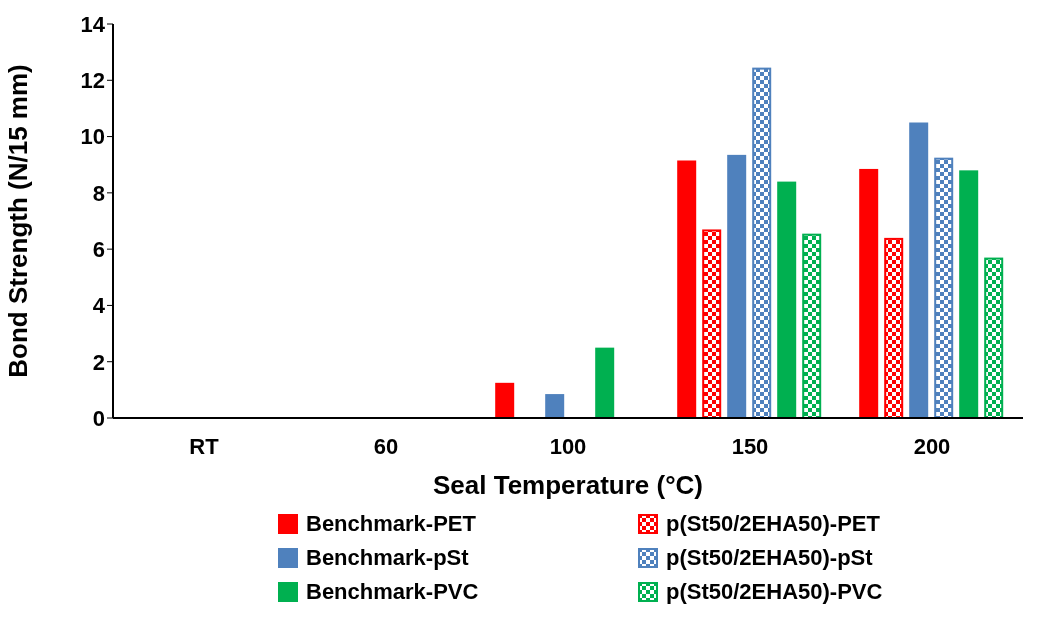 Image resolution: width=1041 pixels, height=622 pixels. Describe the element at coordinates (99, 306) in the screenshot. I see `y-tick-label: 4` at that location.